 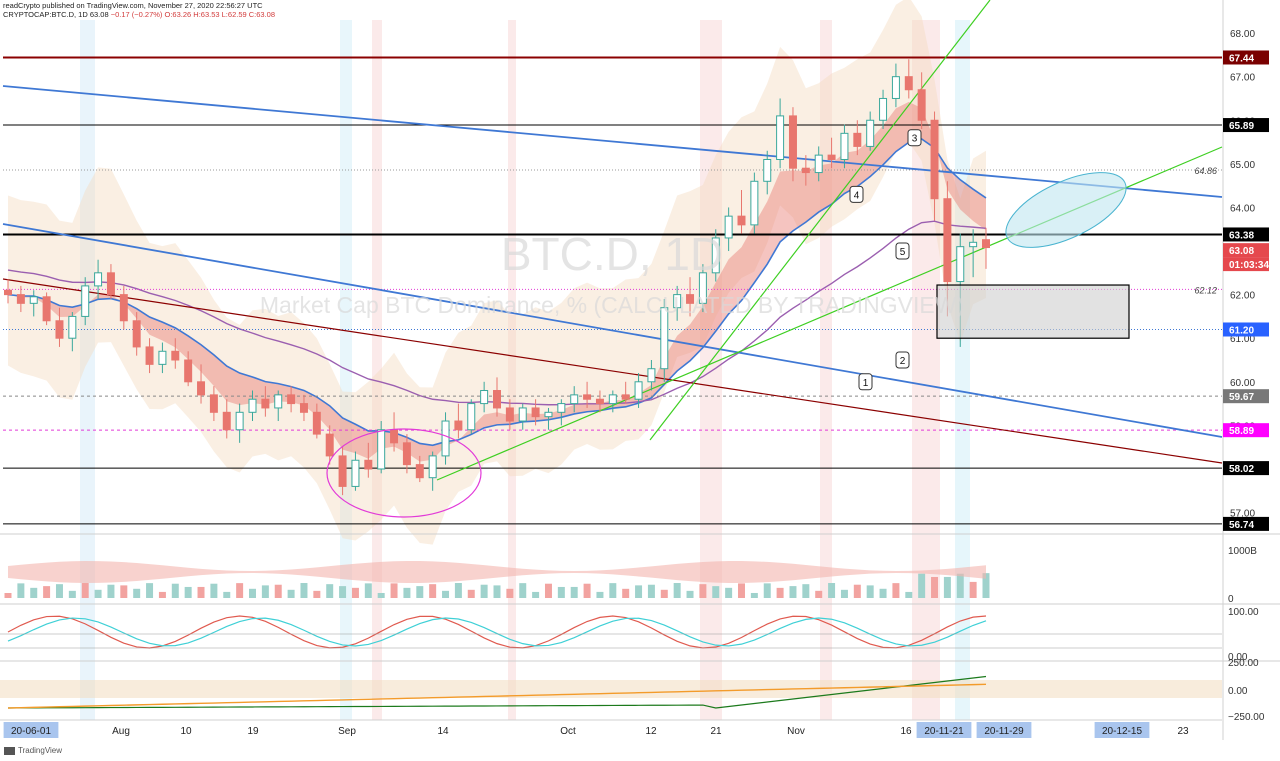 I want to click on time-label: 20-11-21, so click(x=944, y=730).